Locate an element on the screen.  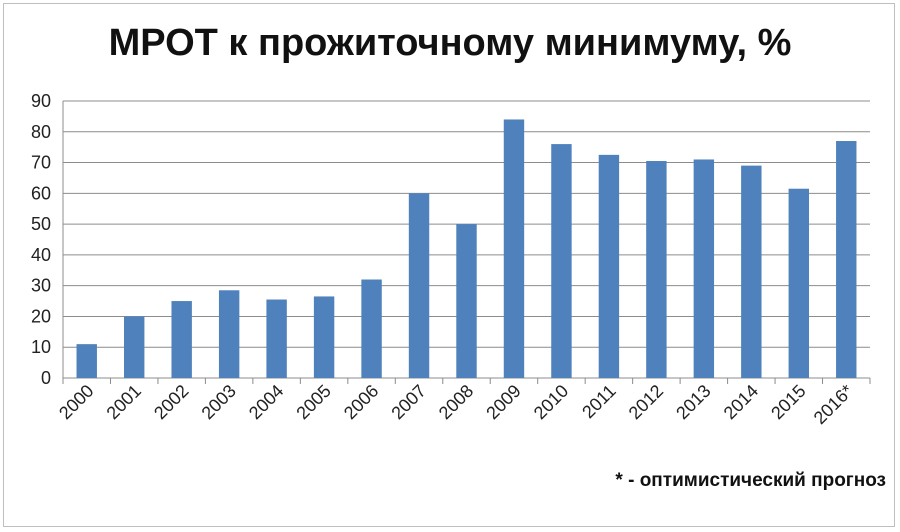
x-tick-label: 2015 is located at coordinates (788, 402).